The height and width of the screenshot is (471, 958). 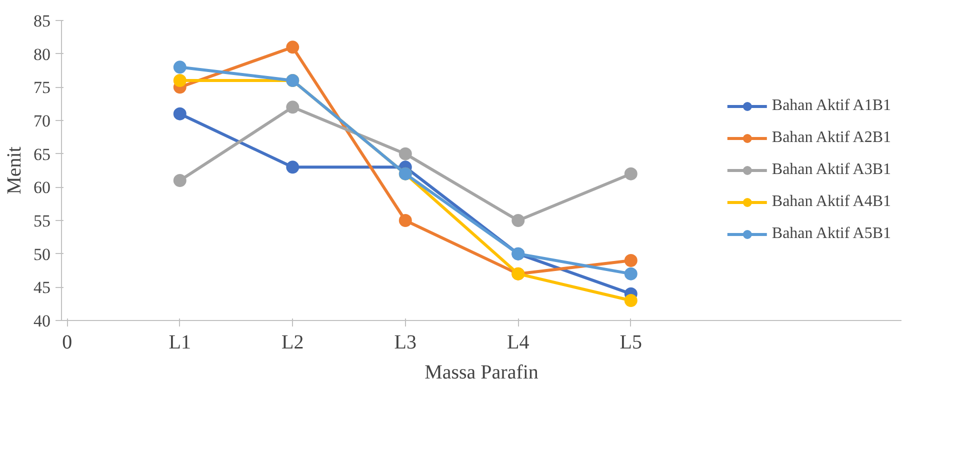 What do you see at coordinates (67, 343) in the screenshot?
I see `x-tick-label: 0` at bounding box center [67, 343].